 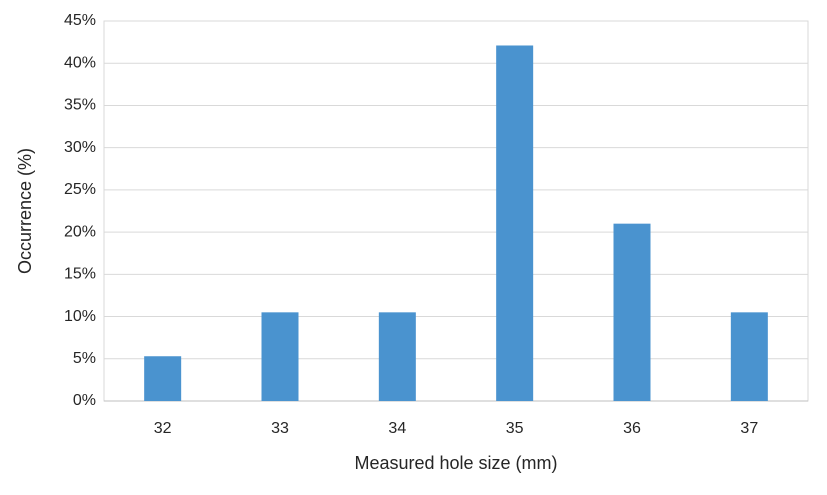 What do you see at coordinates (749, 428) in the screenshot?
I see `x-tick-label: 37` at bounding box center [749, 428].